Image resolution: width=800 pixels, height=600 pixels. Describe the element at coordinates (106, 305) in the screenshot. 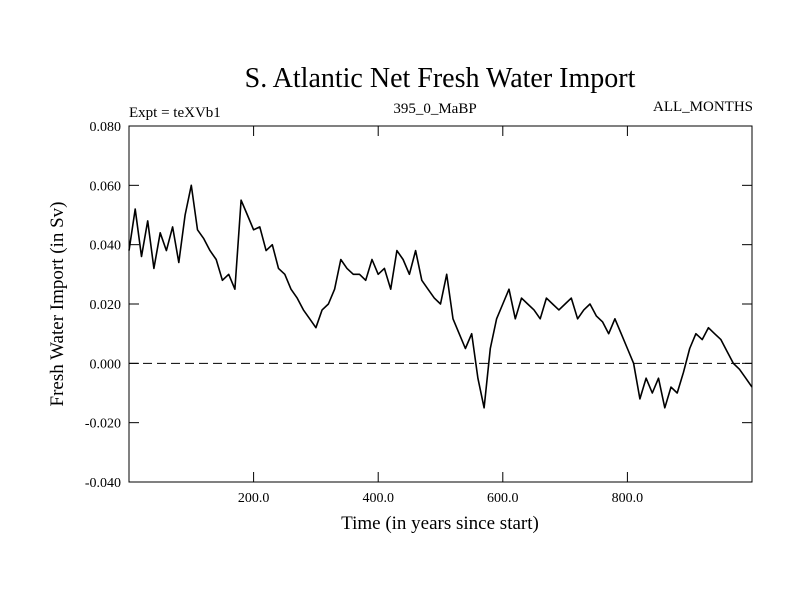

I see `y-tick-label: 0.020` at that location.